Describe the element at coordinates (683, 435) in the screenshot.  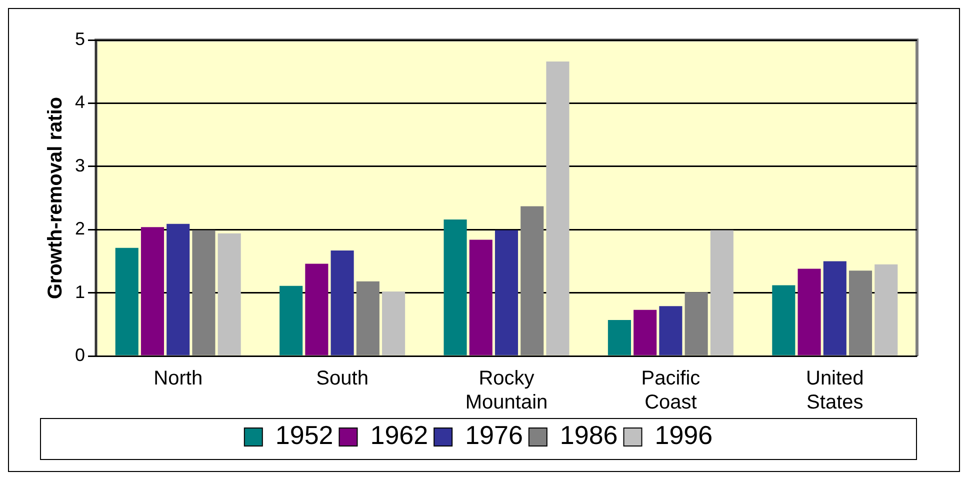
I see `legend-label: 1996` at that location.